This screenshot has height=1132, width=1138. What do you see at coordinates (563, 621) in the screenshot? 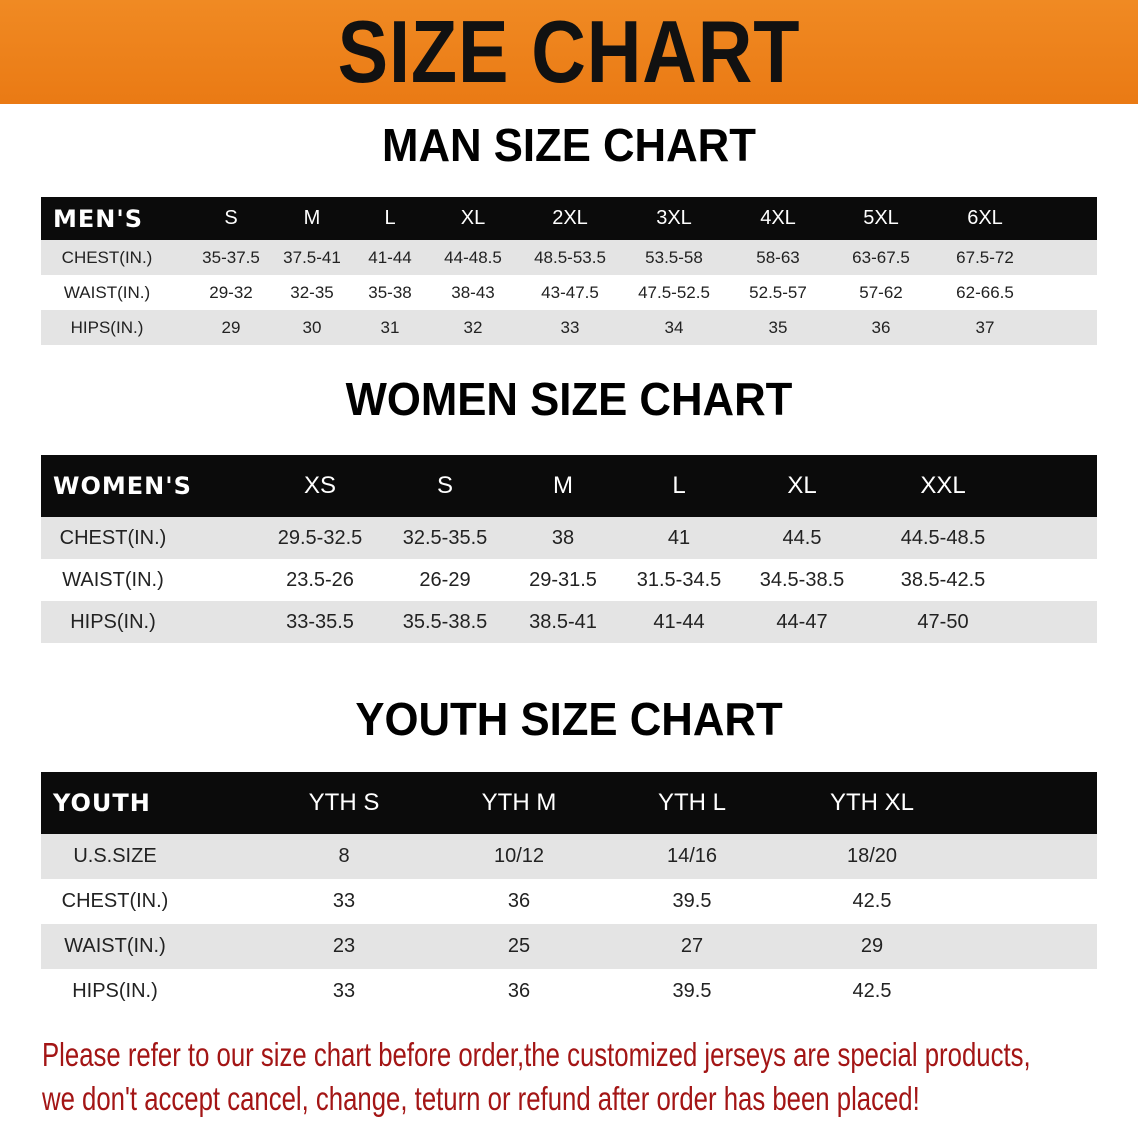
I see `measurement-value: 38.5-41` at bounding box center [563, 621].